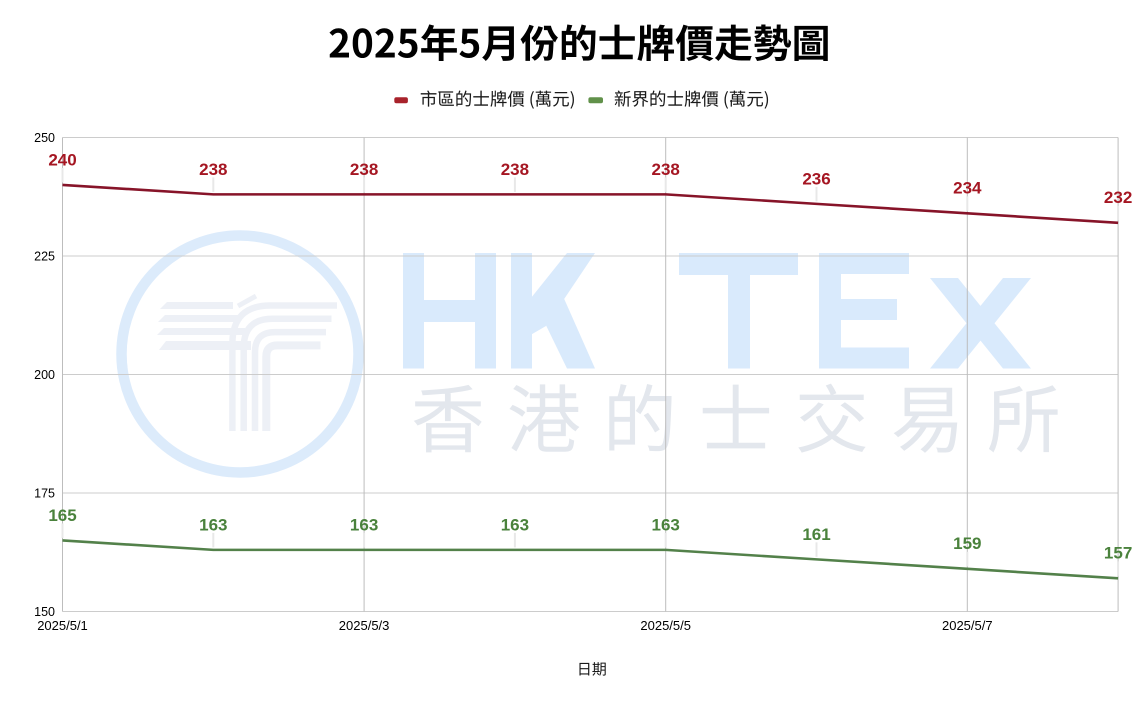 This screenshot has width=1148, height=714. What do you see at coordinates (1118, 553) in the screenshot?
I see `svg-text: 157` at bounding box center [1118, 553].